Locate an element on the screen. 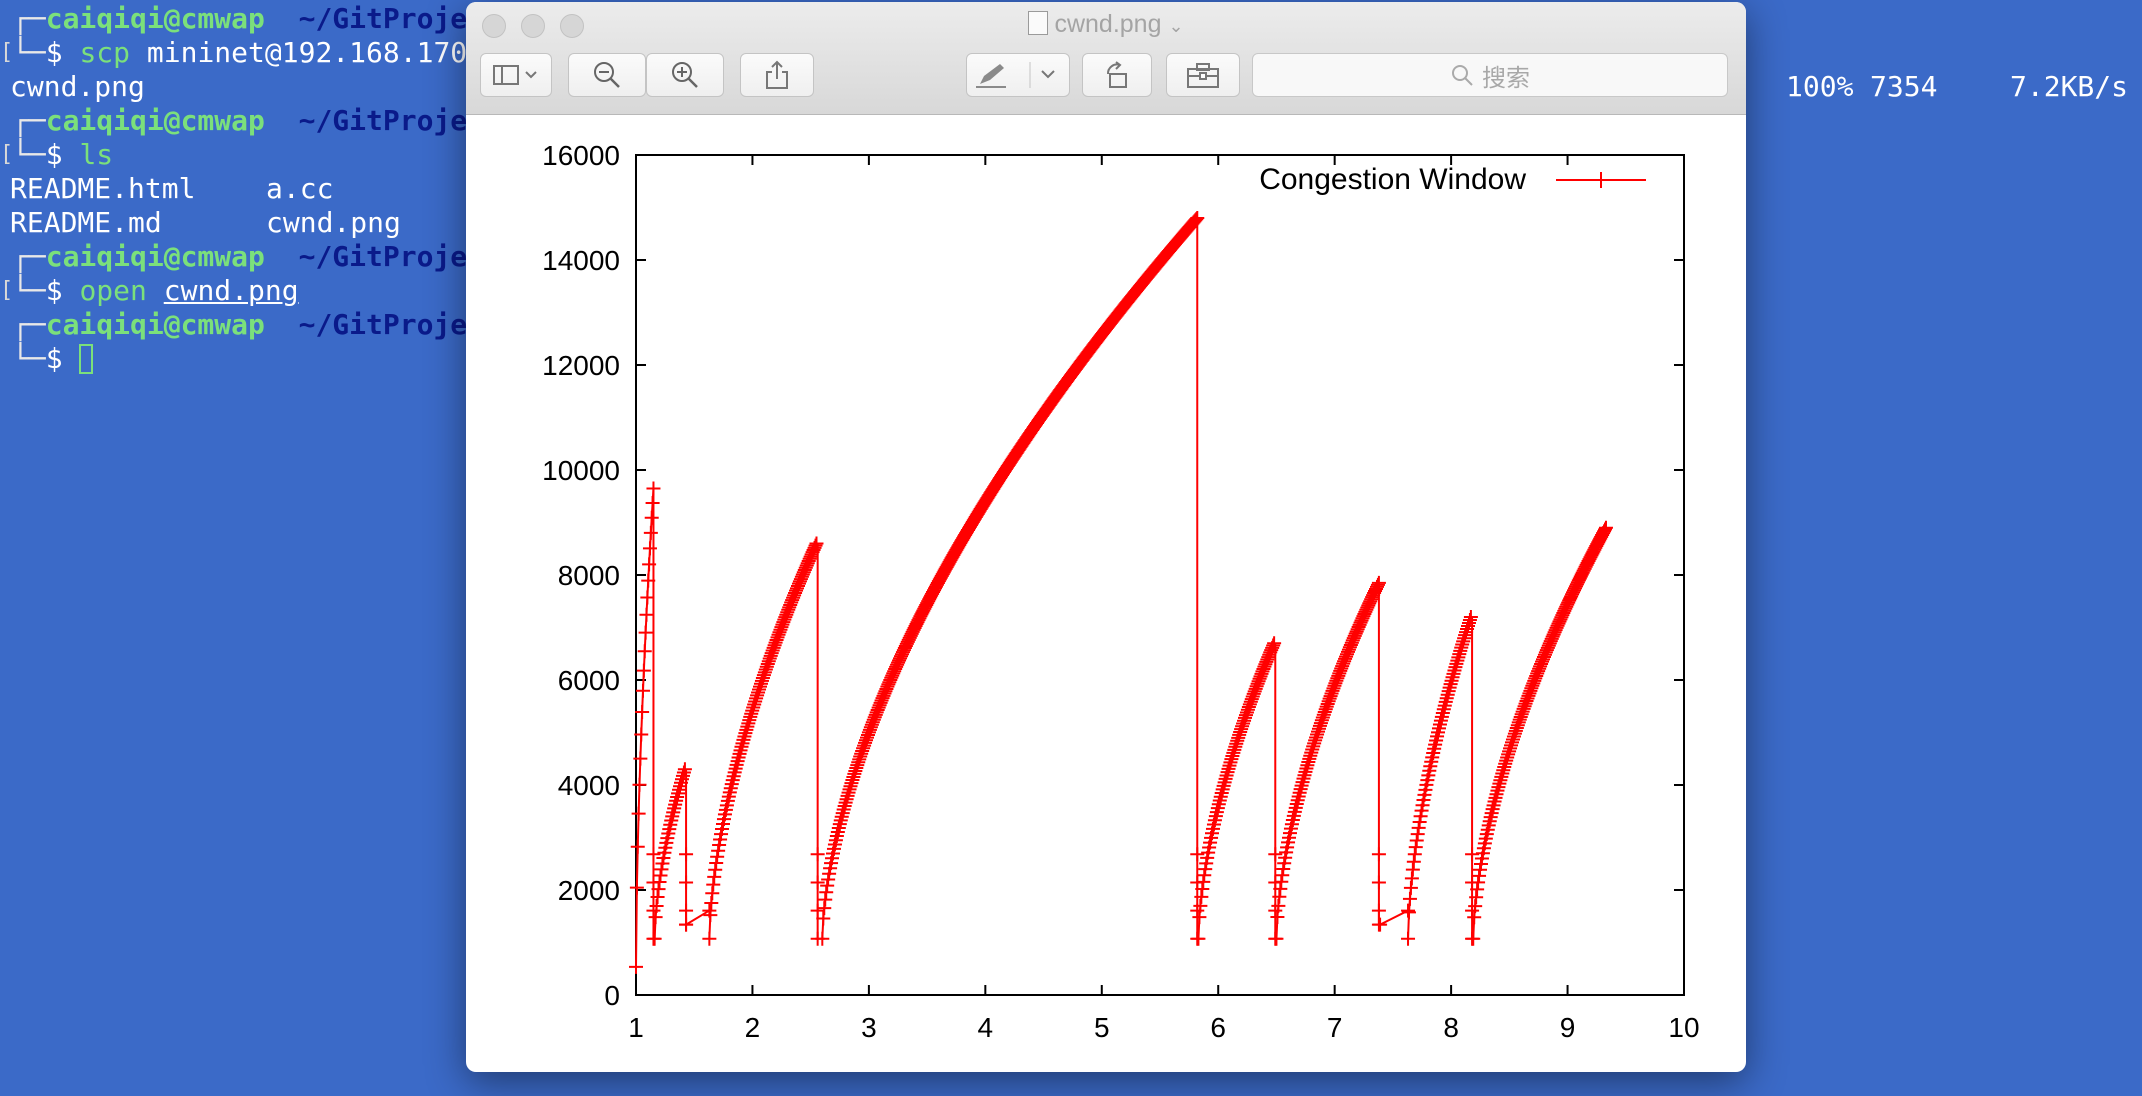 This screenshot has width=2142, height=1096. command-args: mininet@192.168.170.1 is located at coordinates (315, 52).